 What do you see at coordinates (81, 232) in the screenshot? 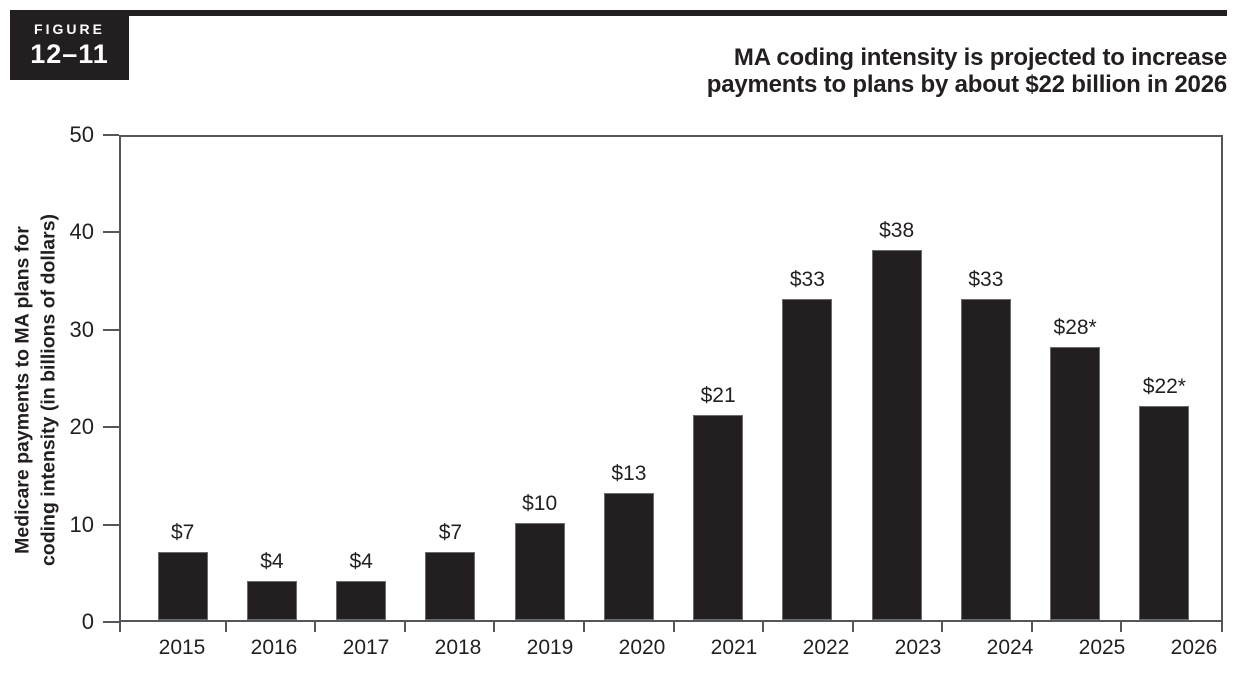
I see `y-tick-label: 40` at bounding box center [81, 232].